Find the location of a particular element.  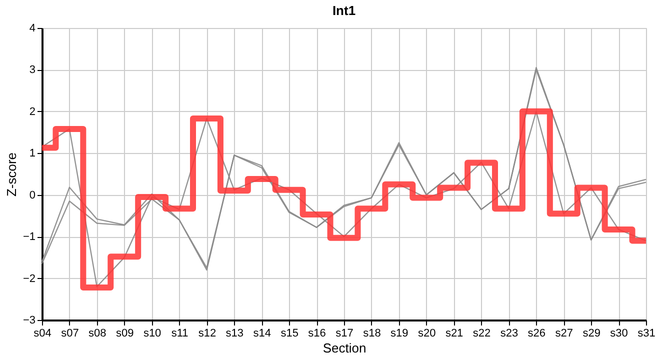

y-axis-title: Z-score is located at coordinates (11, 174).